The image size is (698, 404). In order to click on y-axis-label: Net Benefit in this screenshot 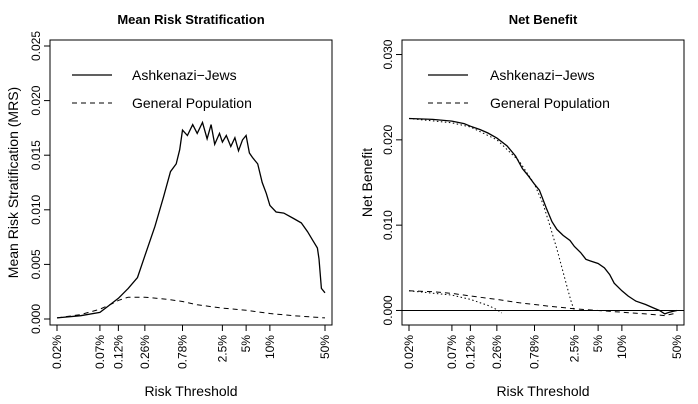, I will do `click(367, 182)`.